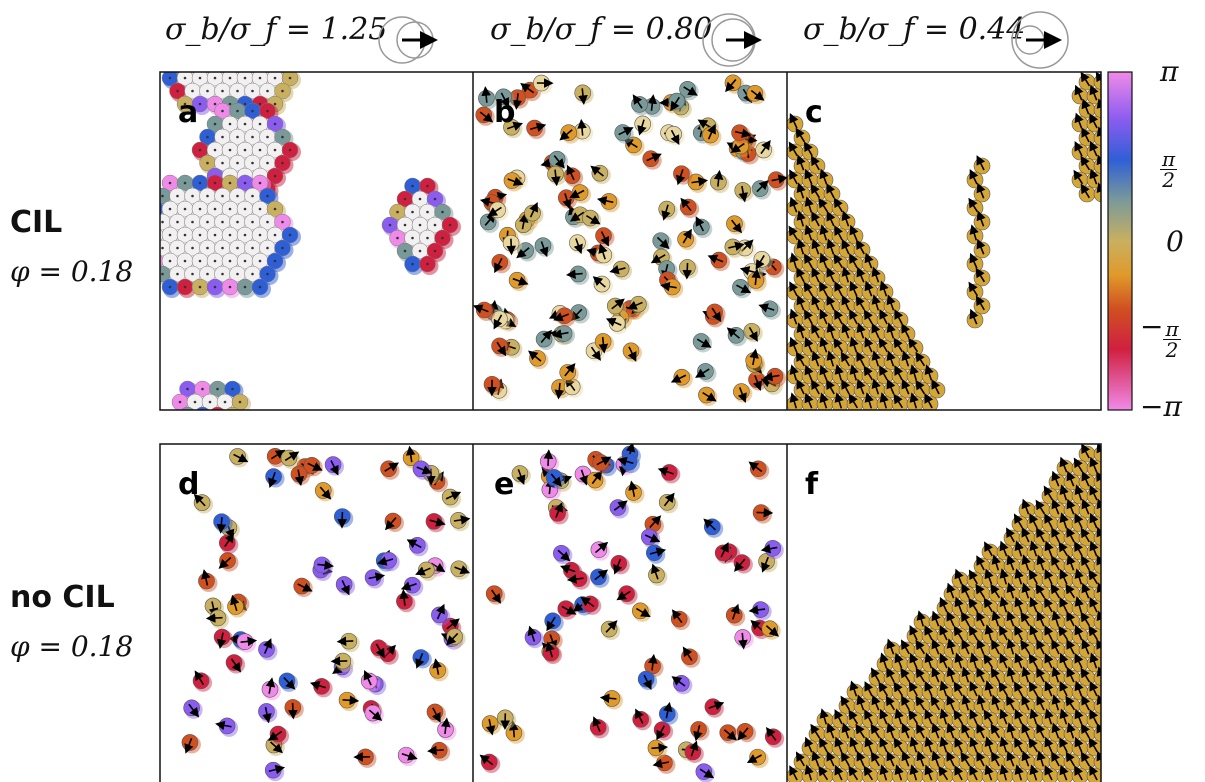 The image size is (1205, 782). What do you see at coordinates (1175, 241) in the screenshot?
I see `colorbar-tick-zero: 0` at bounding box center [1175, 241].